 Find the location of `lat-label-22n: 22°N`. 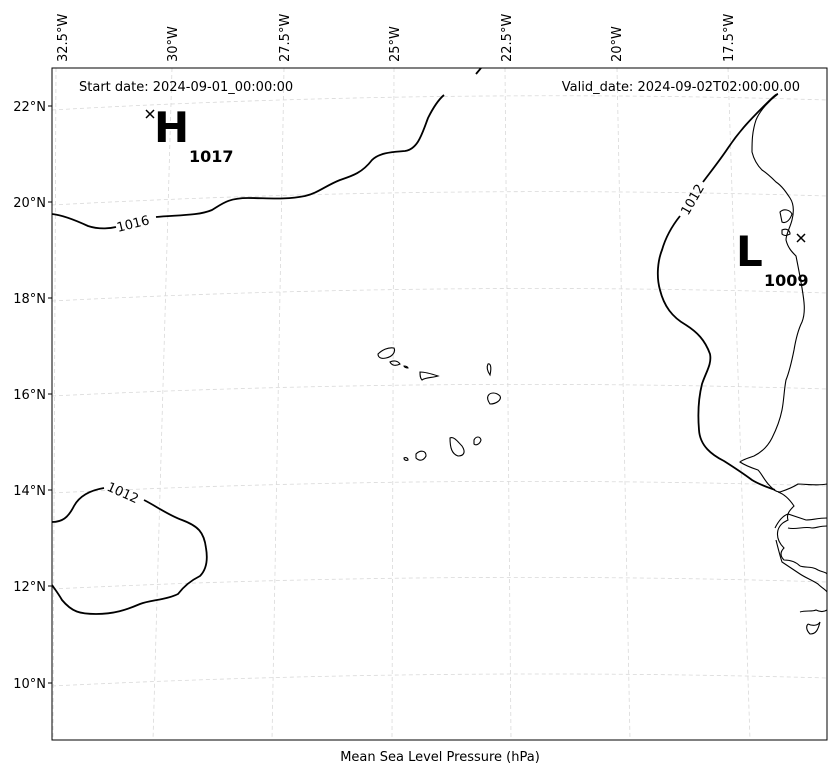

lat-label-22n: 22°N is located at coordinates (29, 107).